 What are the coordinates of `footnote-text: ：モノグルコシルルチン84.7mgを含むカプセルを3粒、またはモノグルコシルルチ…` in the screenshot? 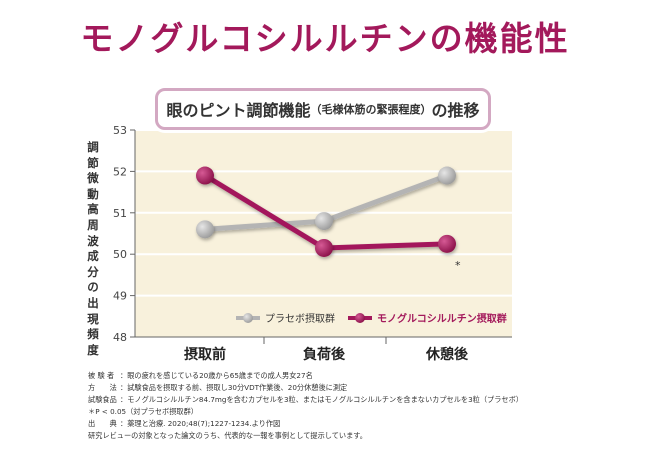 It's located at (321, 399).